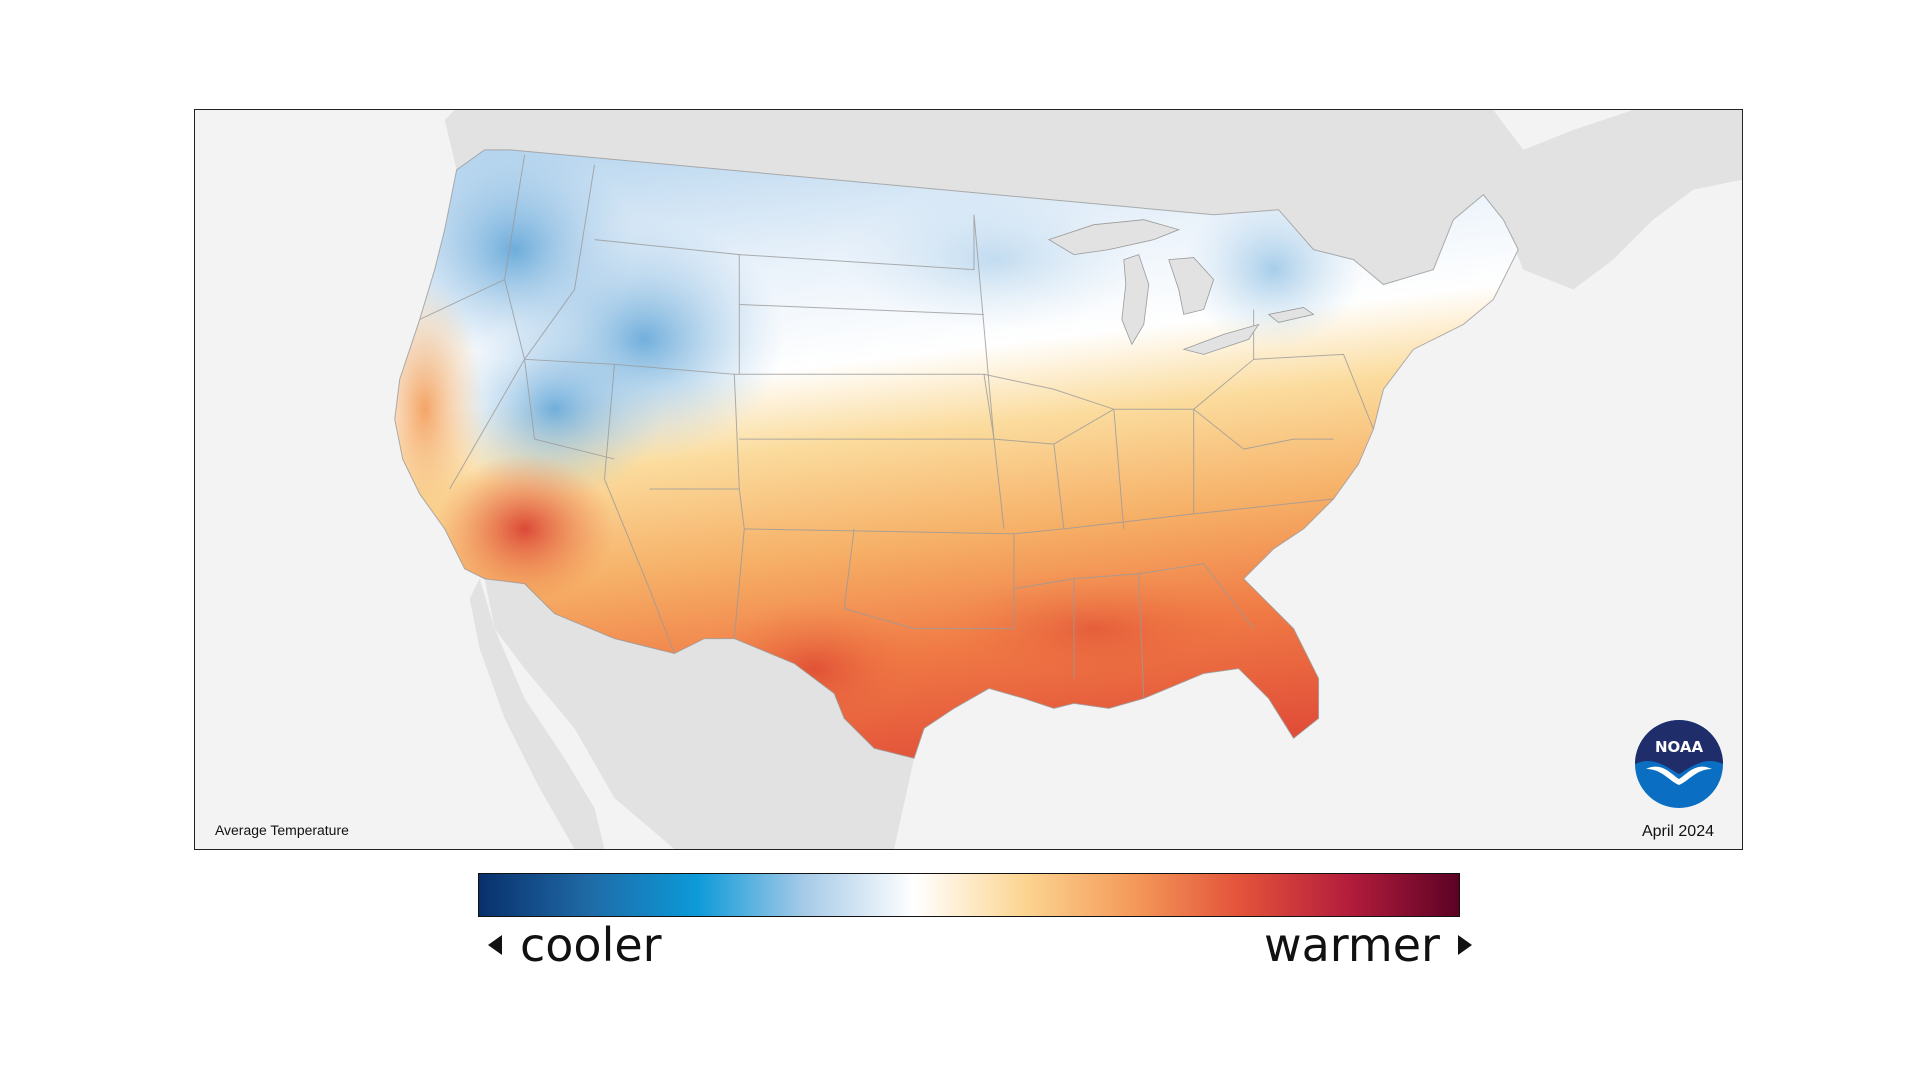  What do you see at coordinates (1464, 945) in the screenshot?
I see `arrow-right-icon` at bounding box center [1464, 945].